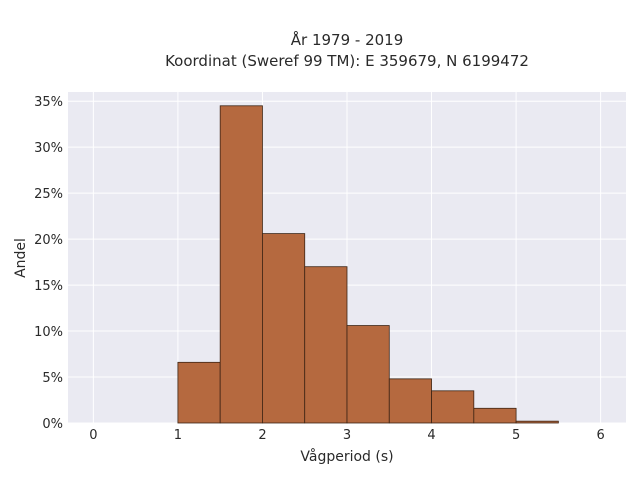  I want to click on x-axis-ticks: 0 1 2 3 4 5 6, so click(347, 435).